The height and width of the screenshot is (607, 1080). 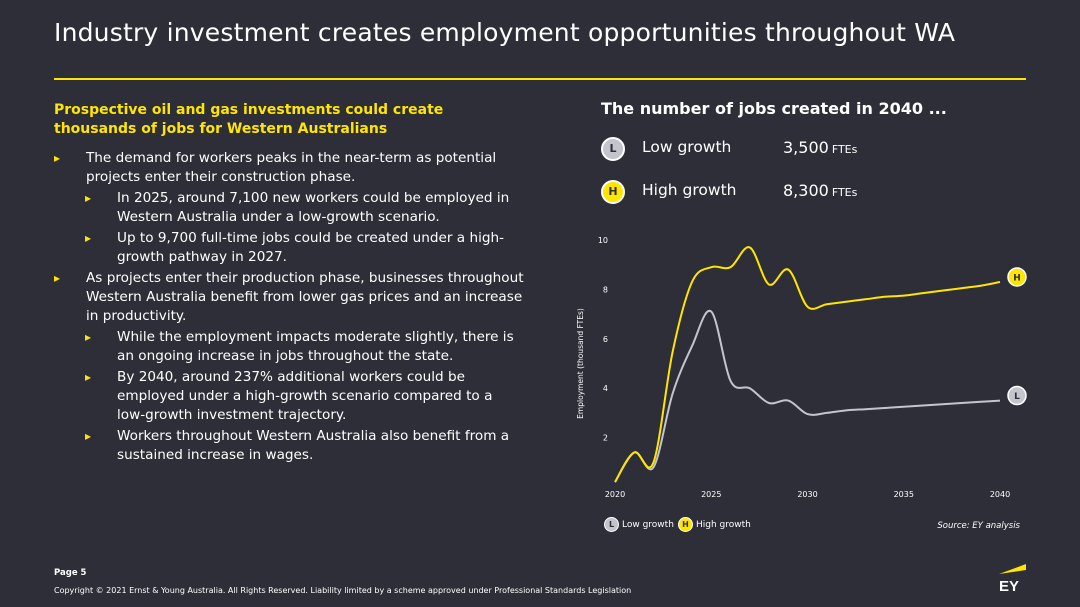 I want to click on low-growth-value: 3,500 FTEs, so click(x=820, y=147).